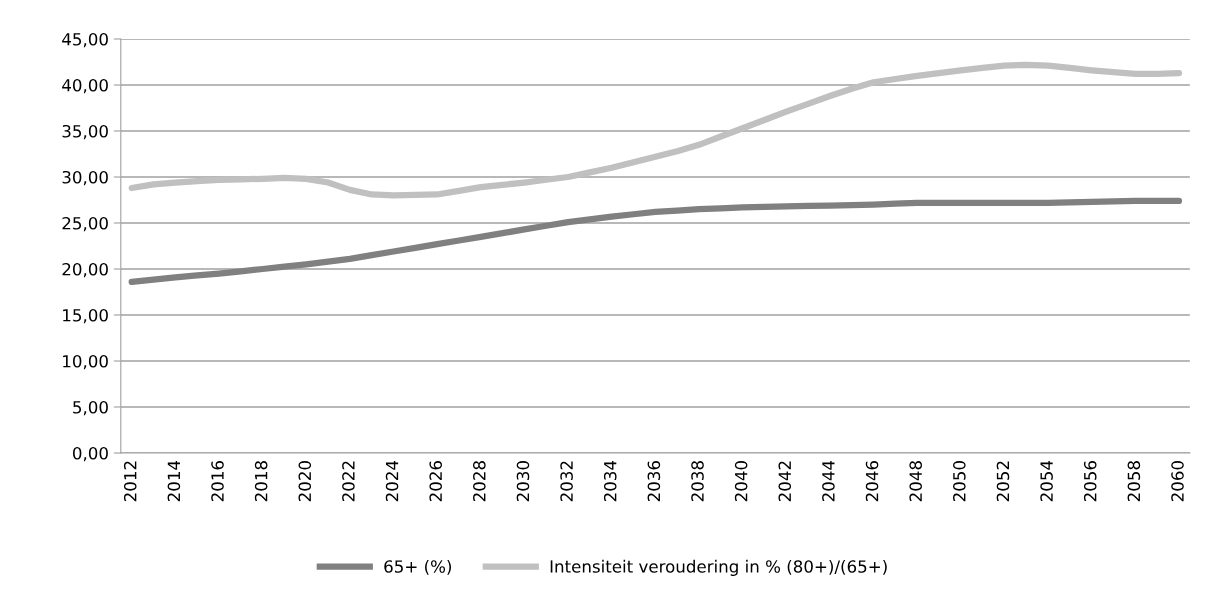 The image size is (1208, 600). What do you see at coordinates (305, 481) in the screenshot?
I see `x-tick-label: 2020` at bounding box center [305, 481].